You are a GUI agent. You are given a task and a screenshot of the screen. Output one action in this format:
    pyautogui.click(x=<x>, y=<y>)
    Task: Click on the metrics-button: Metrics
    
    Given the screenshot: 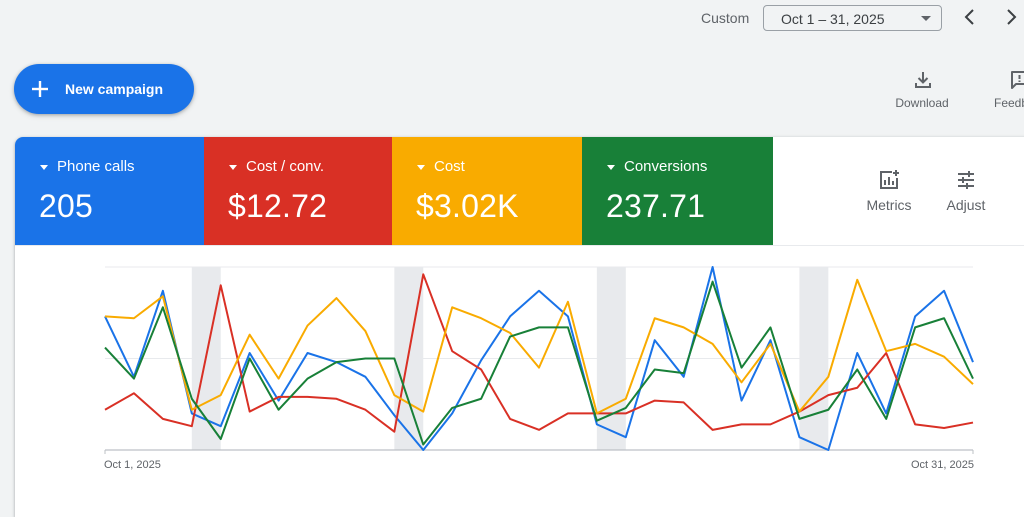 What is the action you would take?
    pyautogui.click(x=889, y=192)
    